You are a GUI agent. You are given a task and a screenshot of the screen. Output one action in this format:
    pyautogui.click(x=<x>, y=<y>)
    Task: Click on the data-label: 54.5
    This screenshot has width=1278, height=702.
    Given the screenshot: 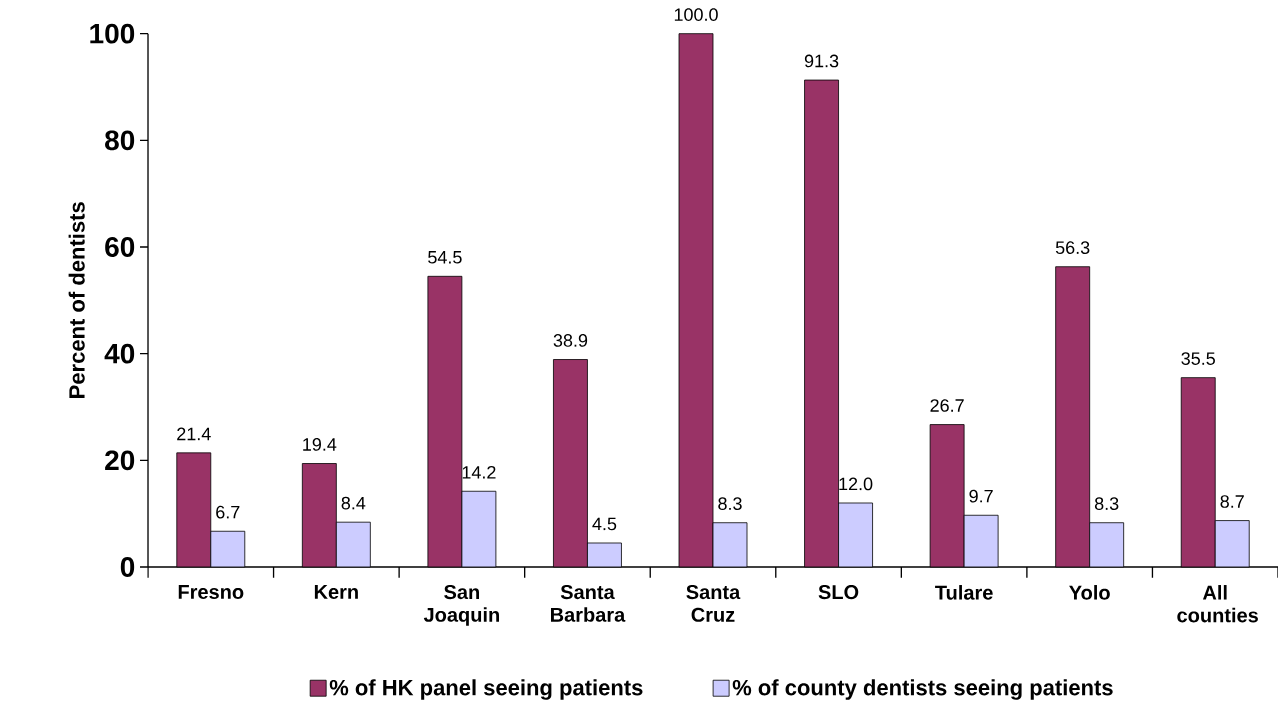 What is the action you would take?
    pyautogui.click(x=445, y=257)
    